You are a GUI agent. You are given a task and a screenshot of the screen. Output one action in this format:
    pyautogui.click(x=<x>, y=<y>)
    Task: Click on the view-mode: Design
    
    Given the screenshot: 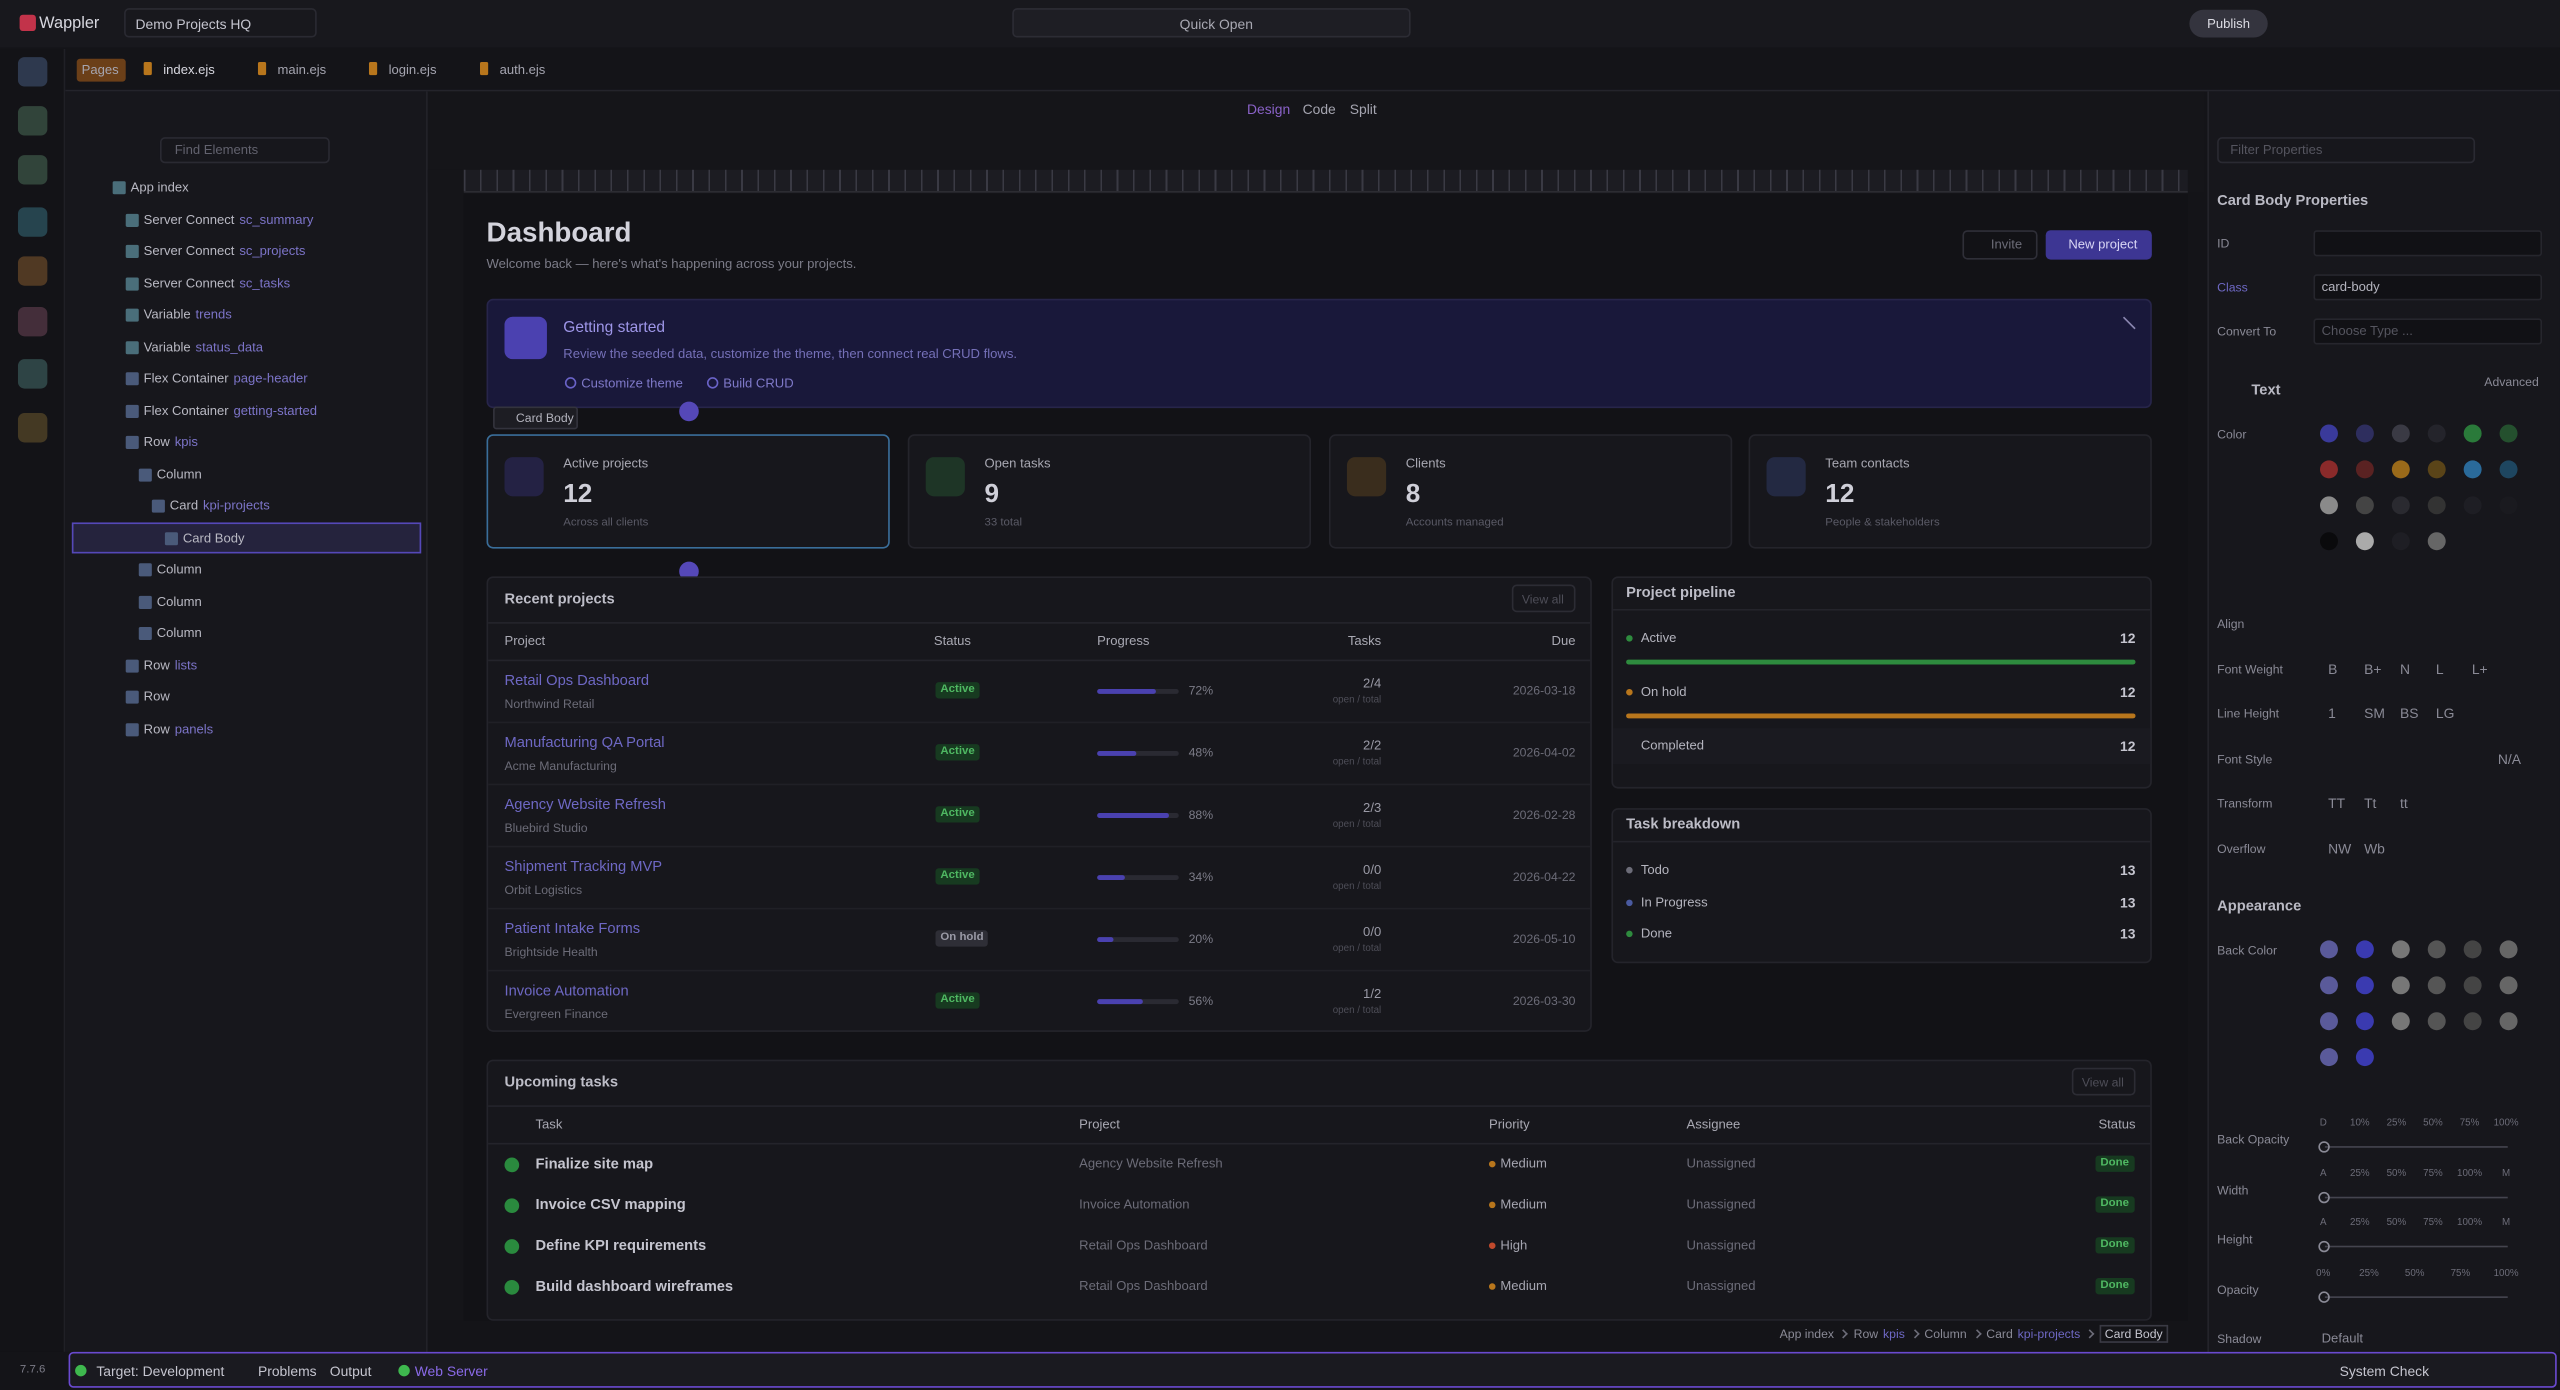 What is the action you would take?
    pyautogui.click(x=1268, y=109)
    